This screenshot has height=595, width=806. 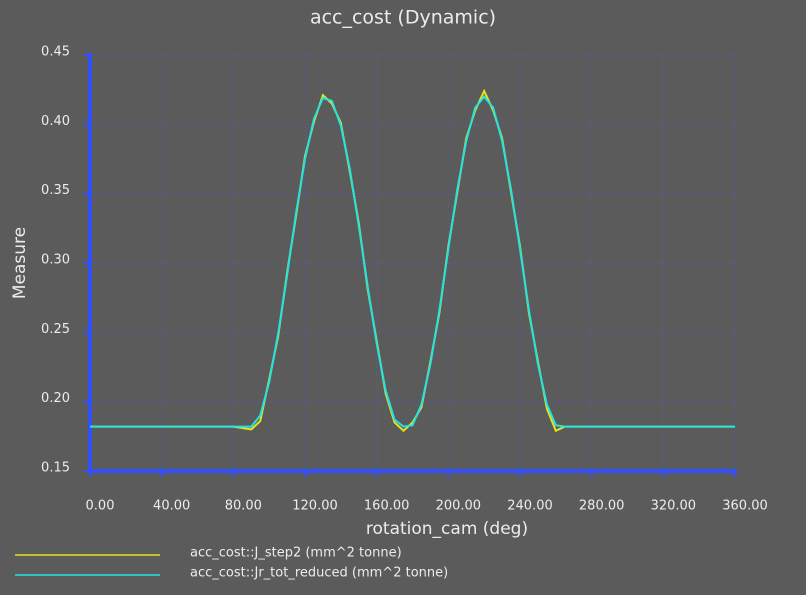 What do you see at coordinates (55, 121) in the screenshot?
I see `y-tick-label: 0.40` at bounding box center [55, 121].